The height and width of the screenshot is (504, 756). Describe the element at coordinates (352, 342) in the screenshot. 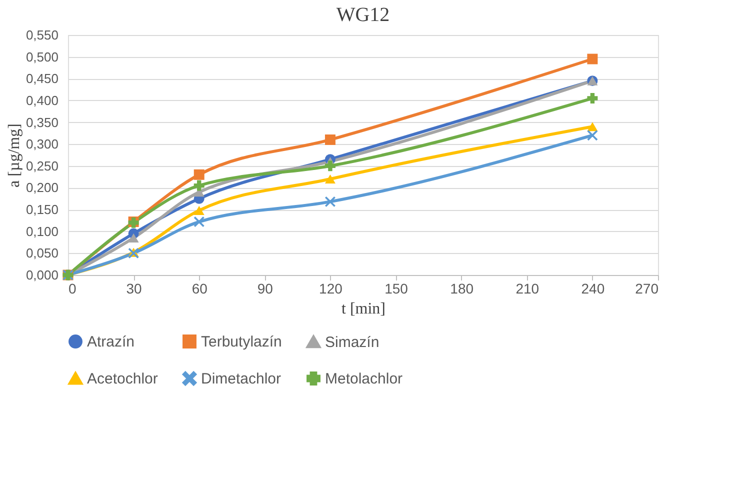

I see `legend-label: Simazín` at that location.